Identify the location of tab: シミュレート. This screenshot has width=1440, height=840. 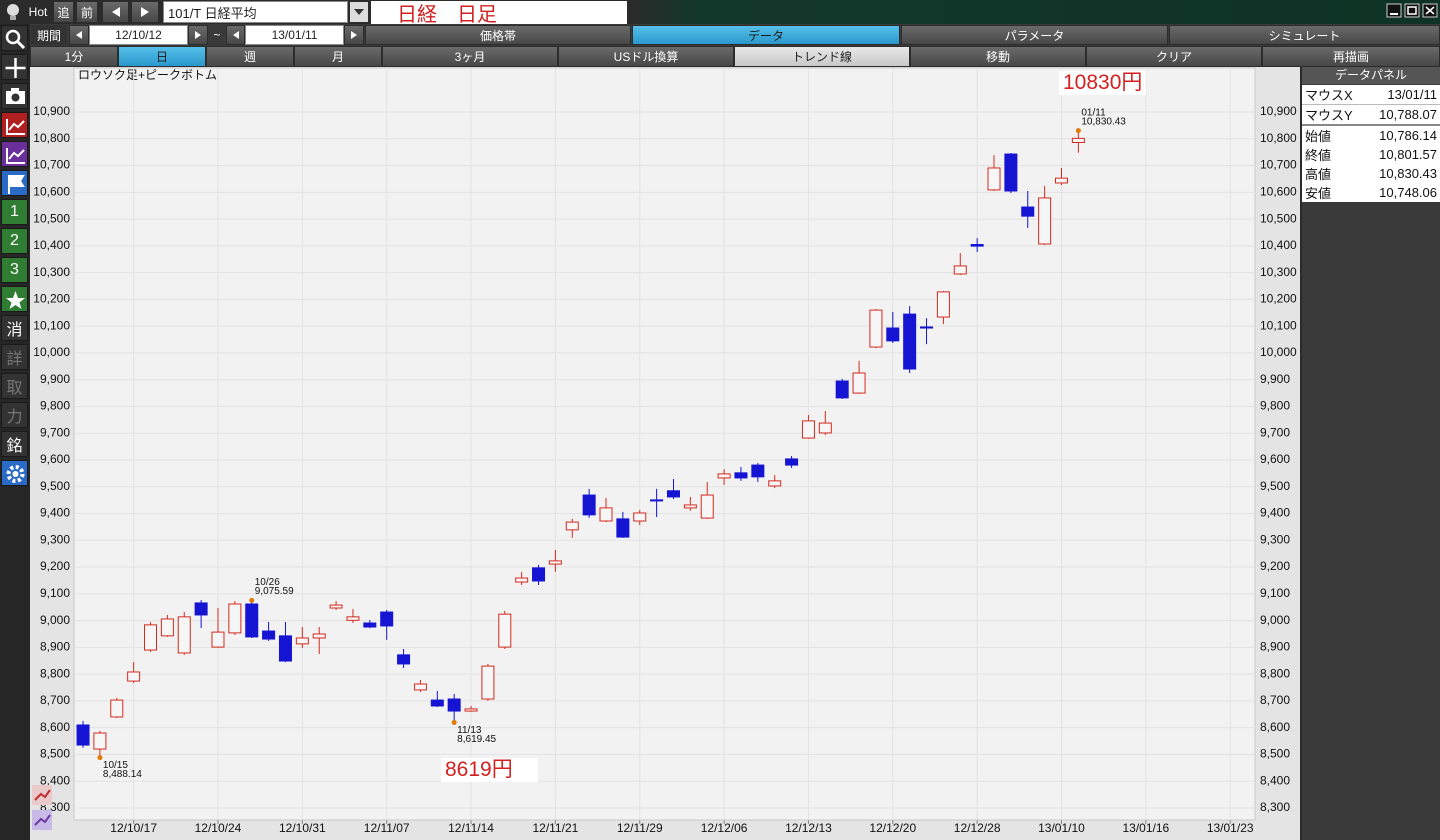
(1304, 35).